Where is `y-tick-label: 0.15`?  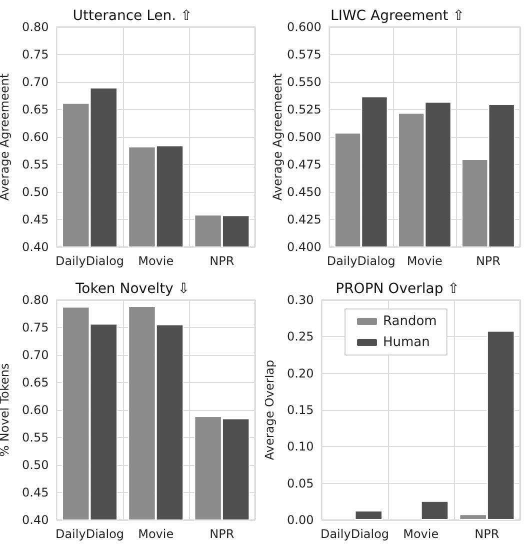 y-tick-label: 0.15 is located at coordinates (300, 410).